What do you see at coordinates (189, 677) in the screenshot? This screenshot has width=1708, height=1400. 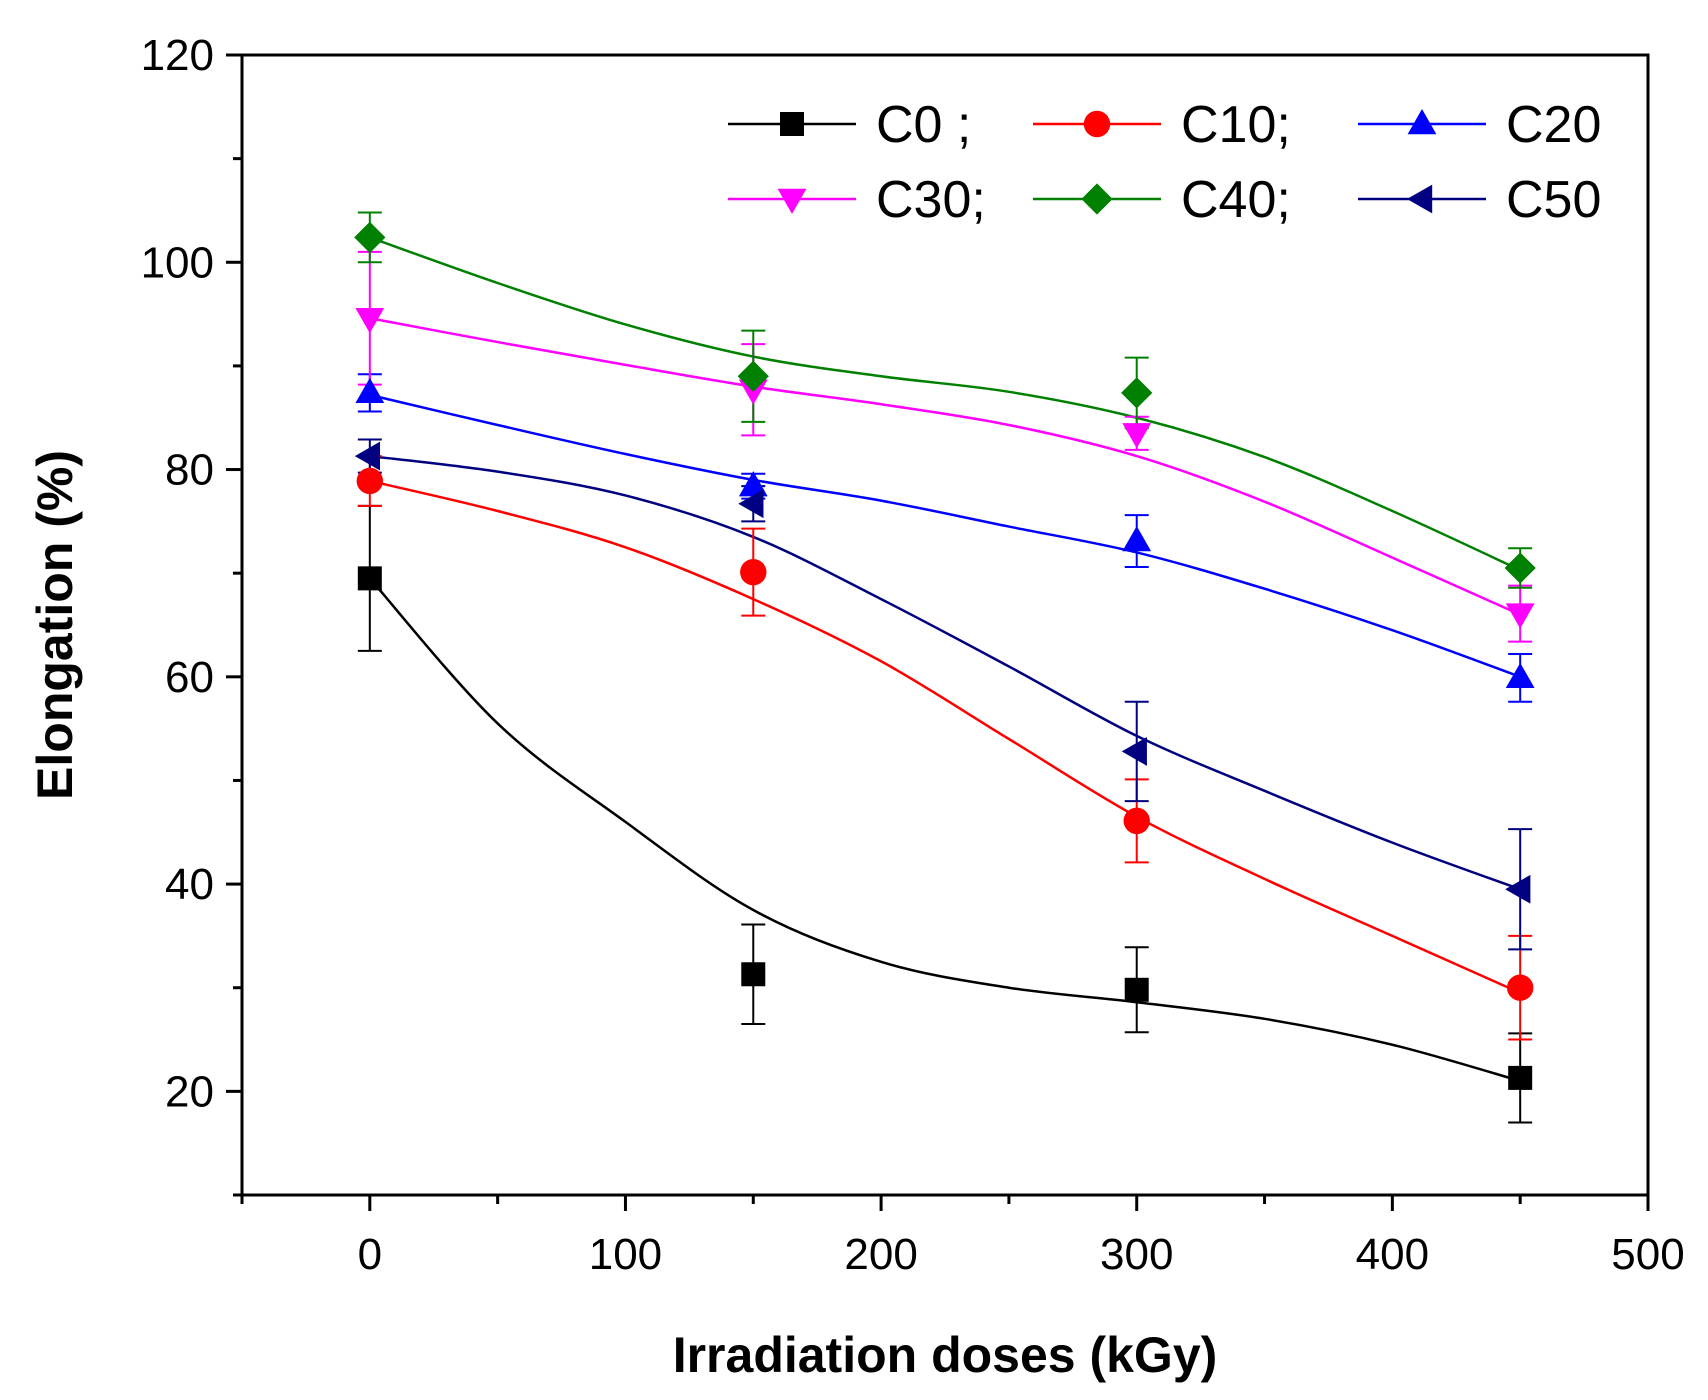 I see `y-tick-label: 60` at bounding box center [189, 677].